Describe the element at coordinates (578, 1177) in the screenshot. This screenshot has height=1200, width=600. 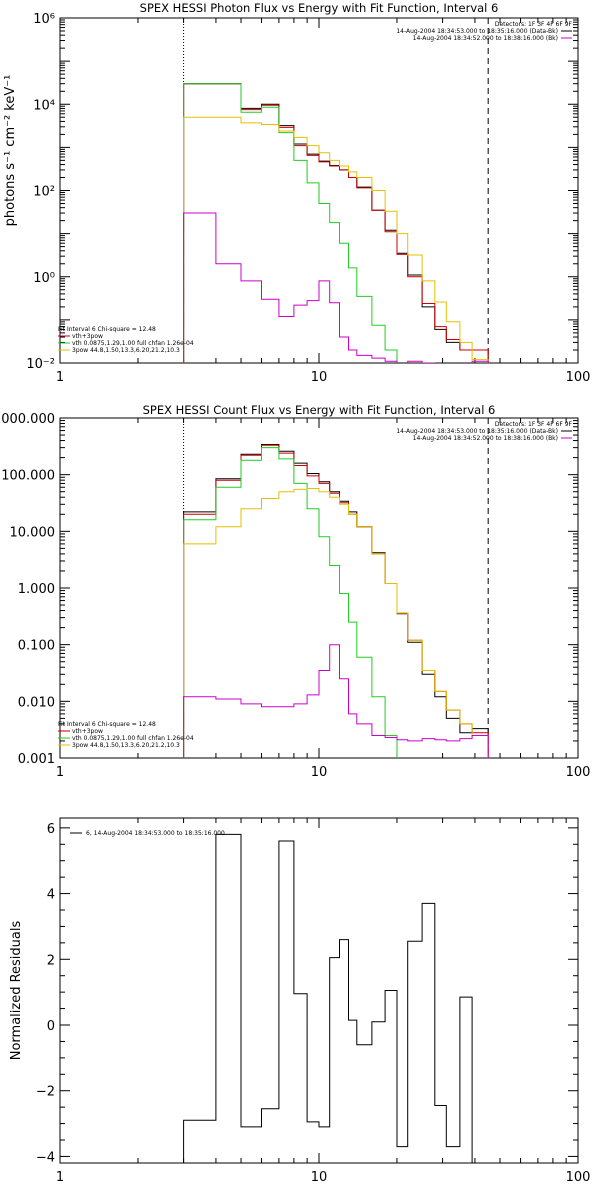
I see `panel-3-xtick-label: 100` at that location.